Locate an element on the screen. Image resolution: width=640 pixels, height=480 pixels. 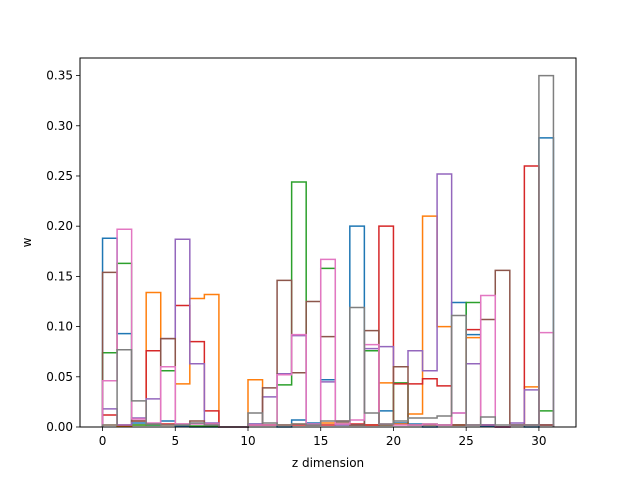
y-axis-label: w is located at coordinates (27, 242).